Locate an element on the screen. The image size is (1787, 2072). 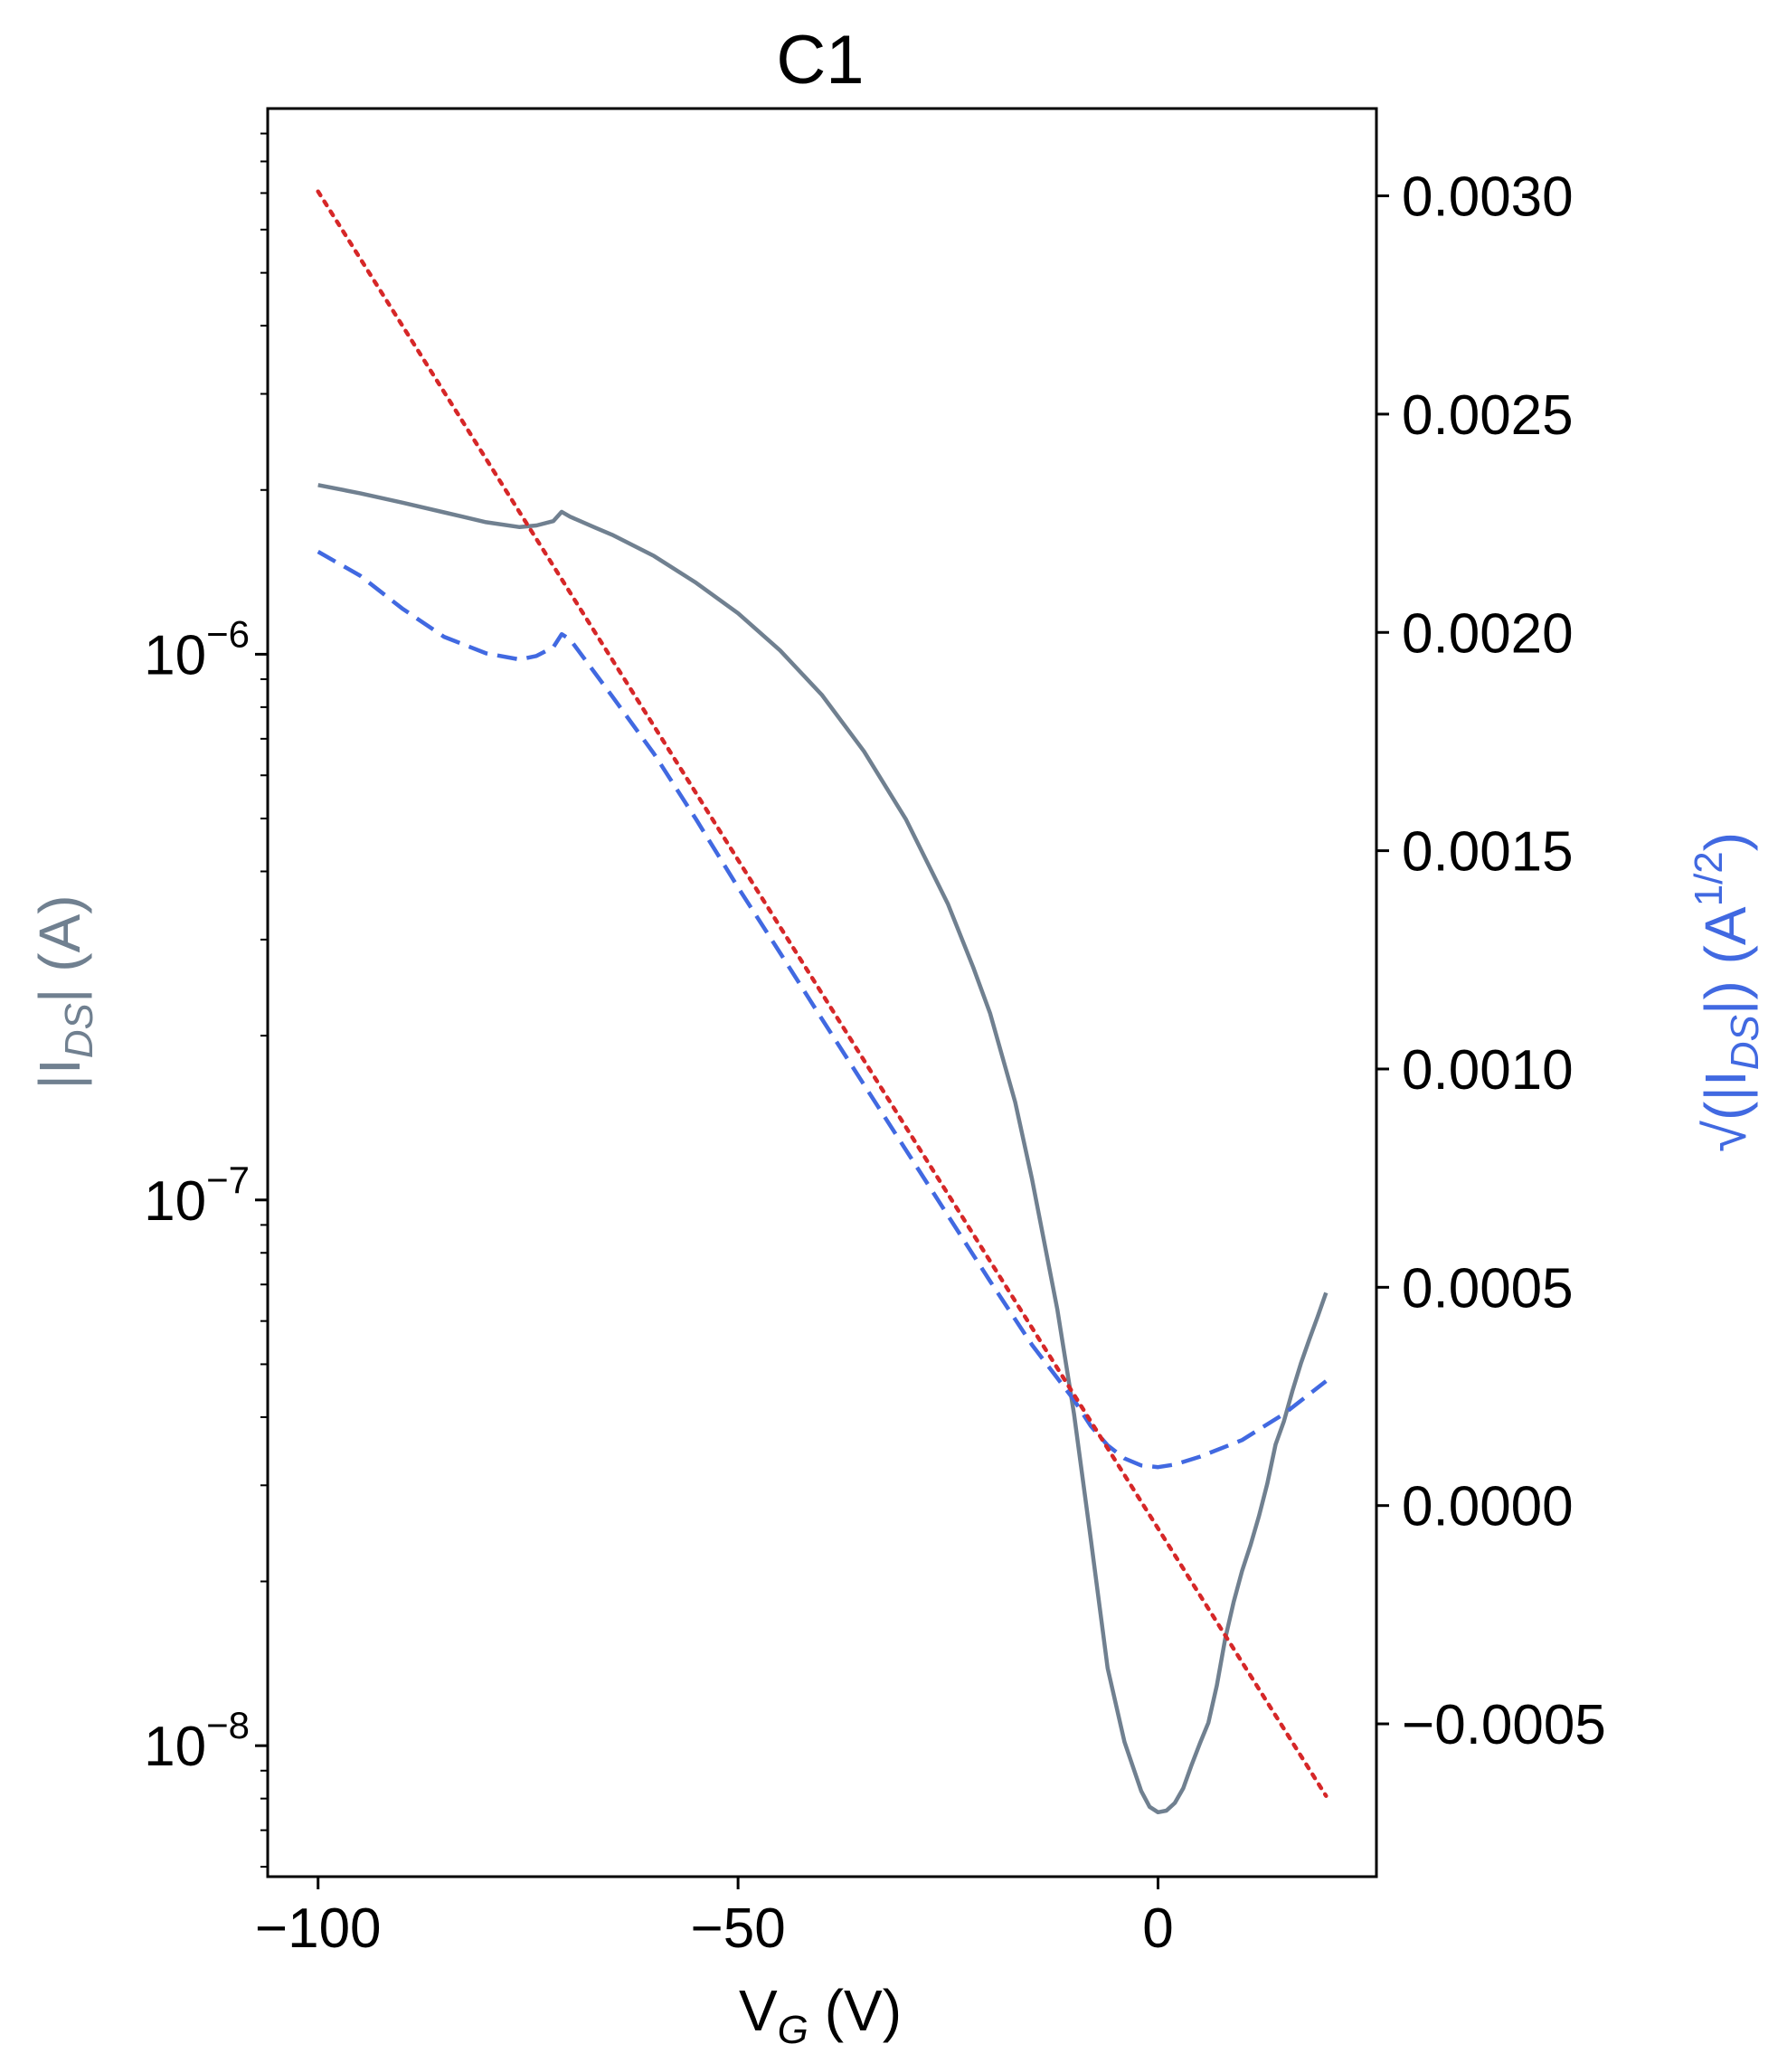
y-left-label-sub: DS is located at coordinates (79, 1030).